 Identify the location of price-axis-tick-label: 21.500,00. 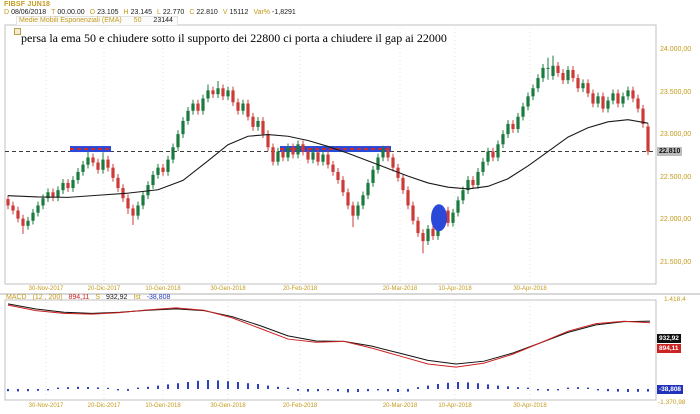
(676, 262).